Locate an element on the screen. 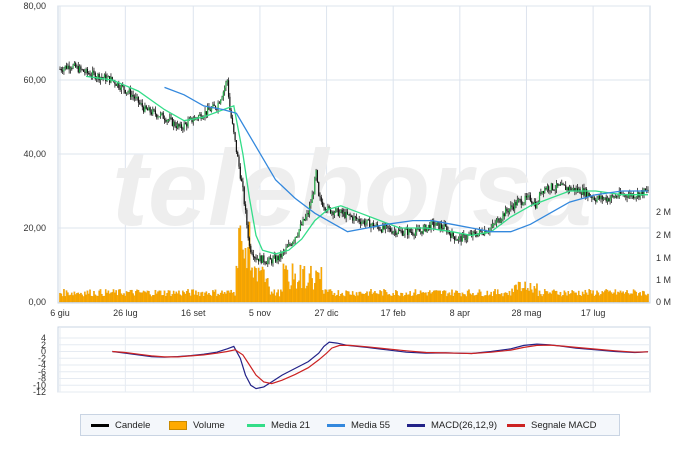 The width and height of the screenshot is (700, 451). legend-label-media-21: Media 21 is located at coordinates (291, 425).